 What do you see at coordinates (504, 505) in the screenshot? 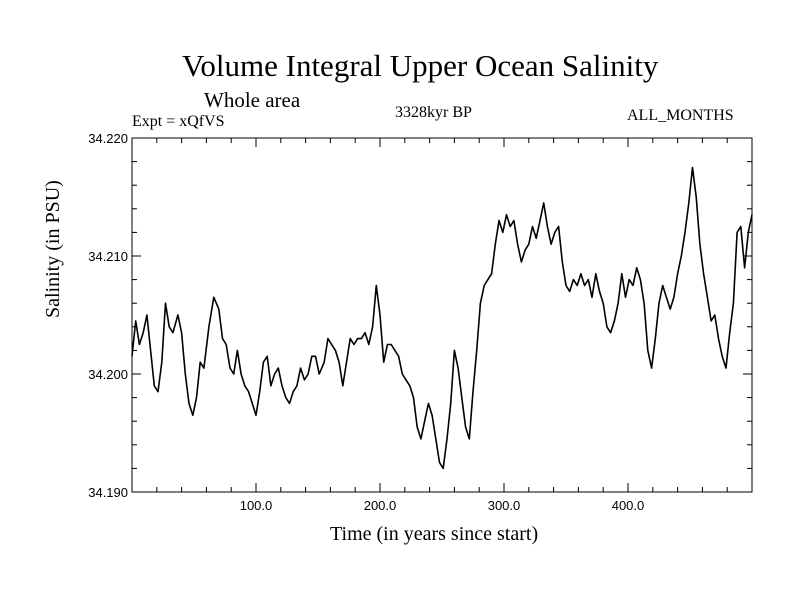
I see `x-tick-label: 300.0` at bounding box center [504, 505].